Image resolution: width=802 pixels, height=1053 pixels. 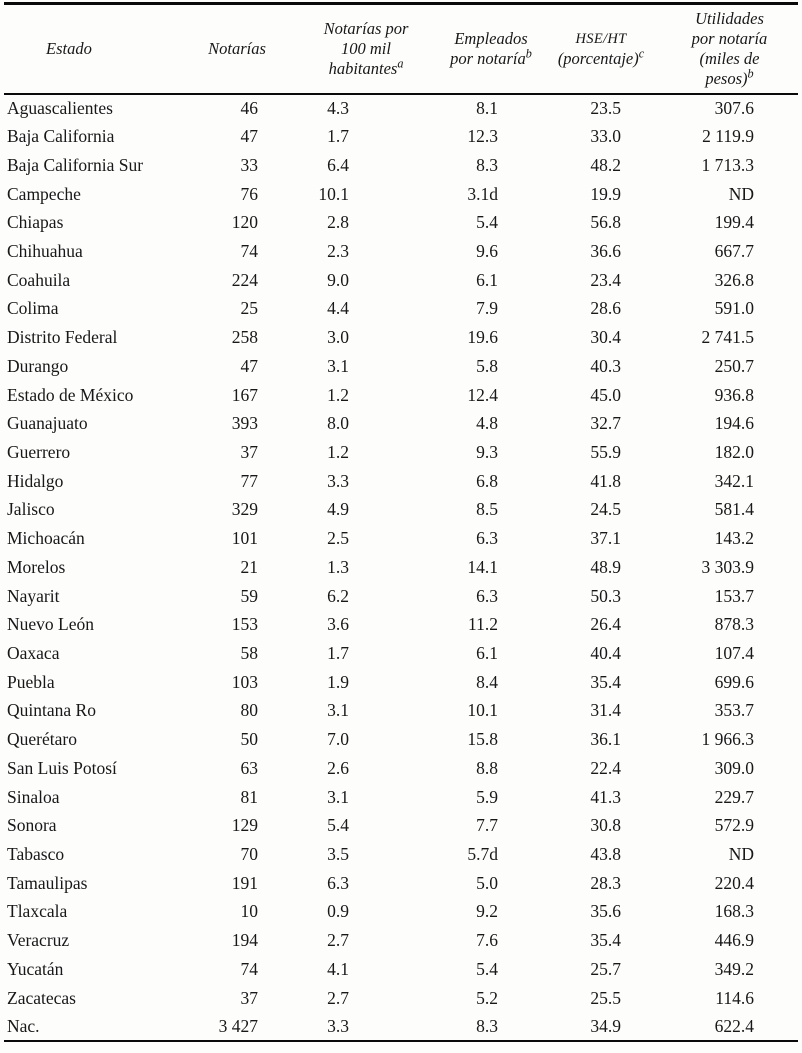 What do you see at coordinates (605, 365) in the screenshot?
I see `cell-hse-ht: 40.3` at bounding box center [605, 365].